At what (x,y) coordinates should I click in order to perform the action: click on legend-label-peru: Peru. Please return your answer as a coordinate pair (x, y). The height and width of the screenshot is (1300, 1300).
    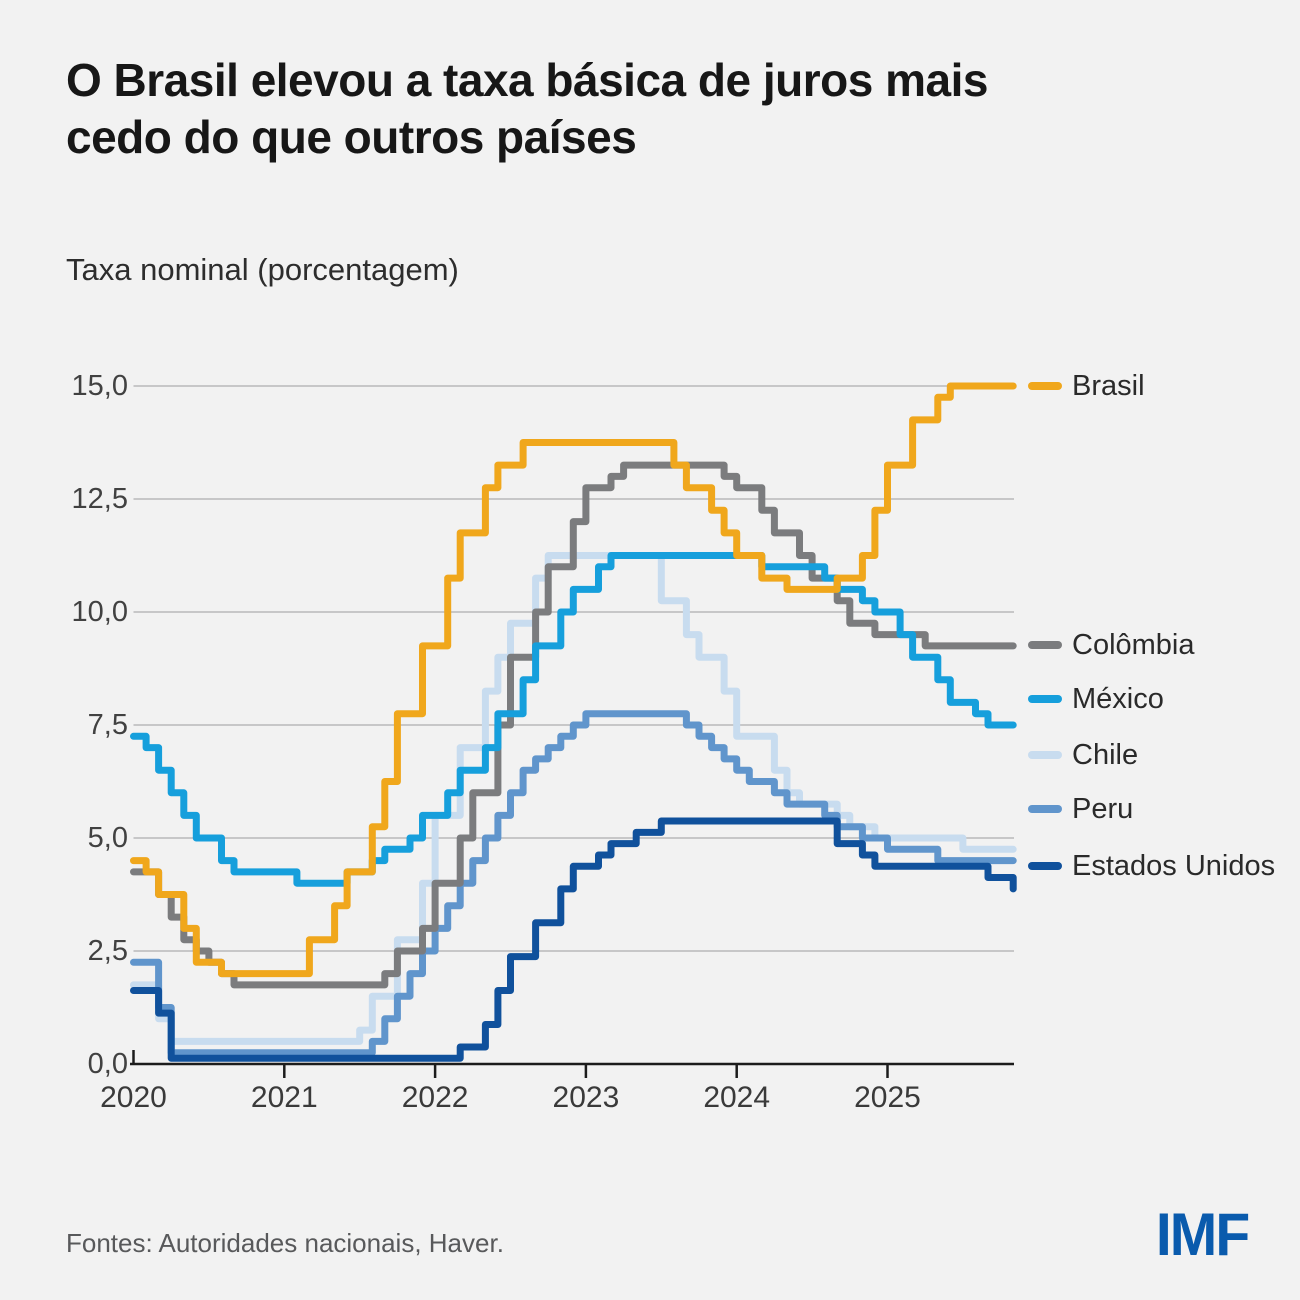
    Looking at the image, I should click on (1103, 809).